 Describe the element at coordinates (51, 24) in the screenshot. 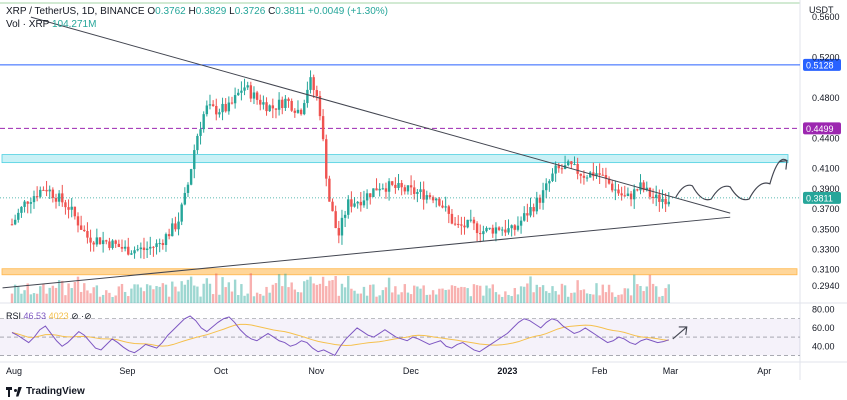

I see `volume-header: Vol · XRP 104.271M` at that location.